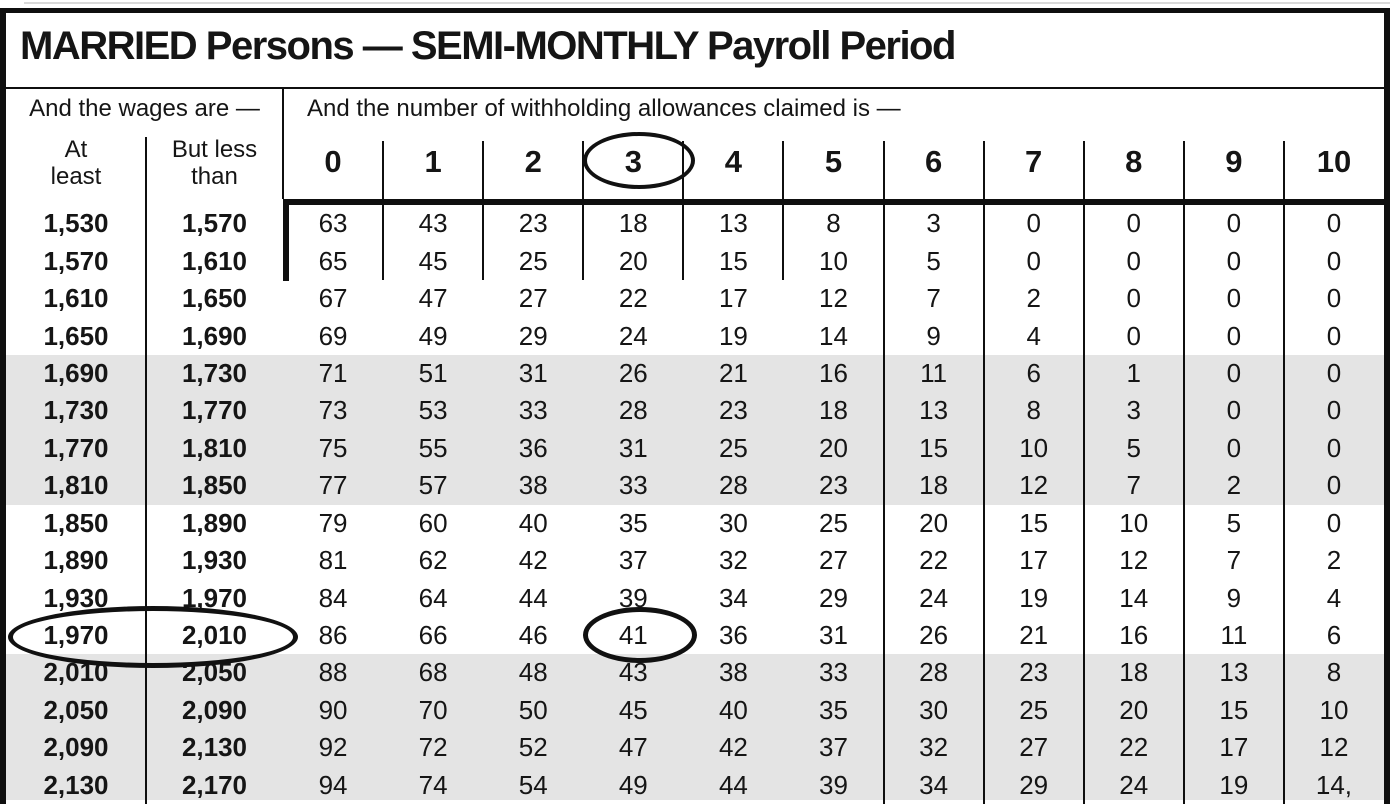 This screenshot has height=804, width=1390. I want to click on at-least-value: 1,770, so click(76, 447).